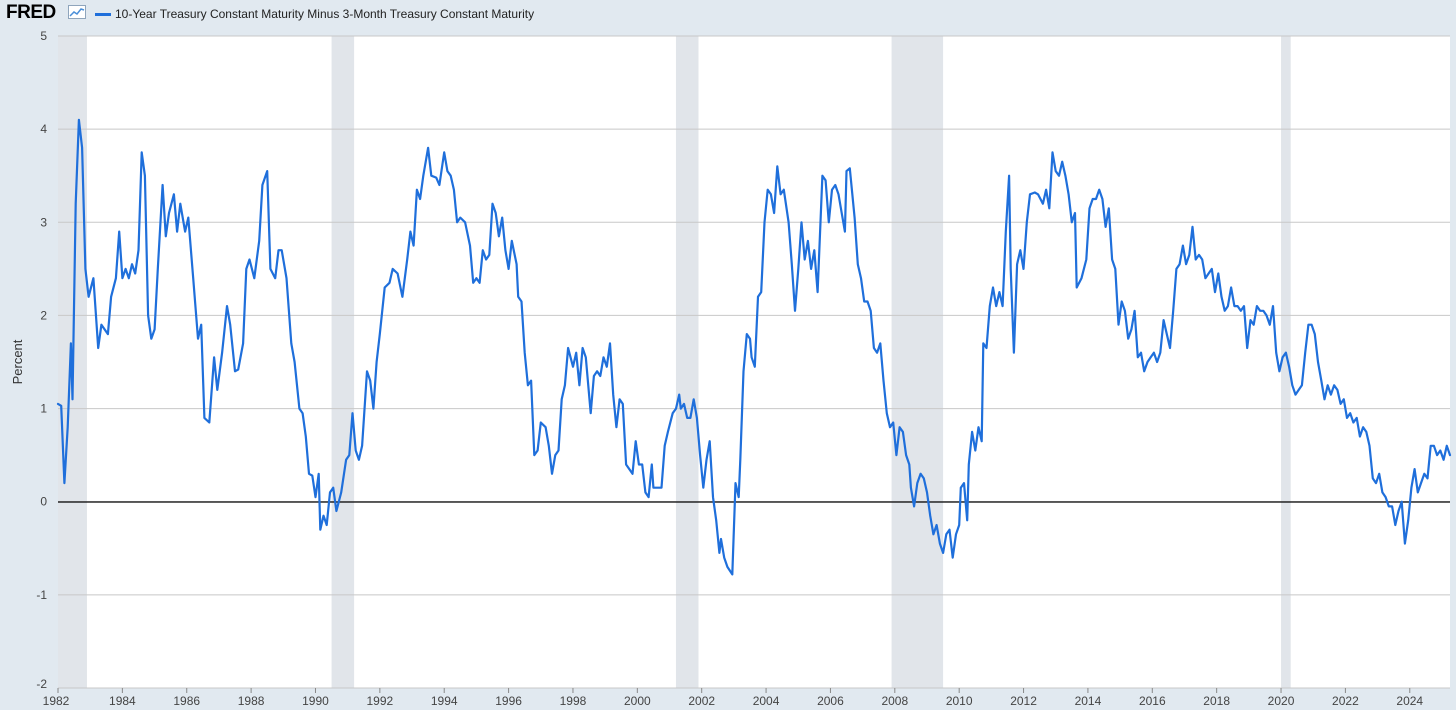 Image resolution: width=1456 pixels, height=710 pixels. I want to click on x-tick-label: 2020, so click(1281, 701).